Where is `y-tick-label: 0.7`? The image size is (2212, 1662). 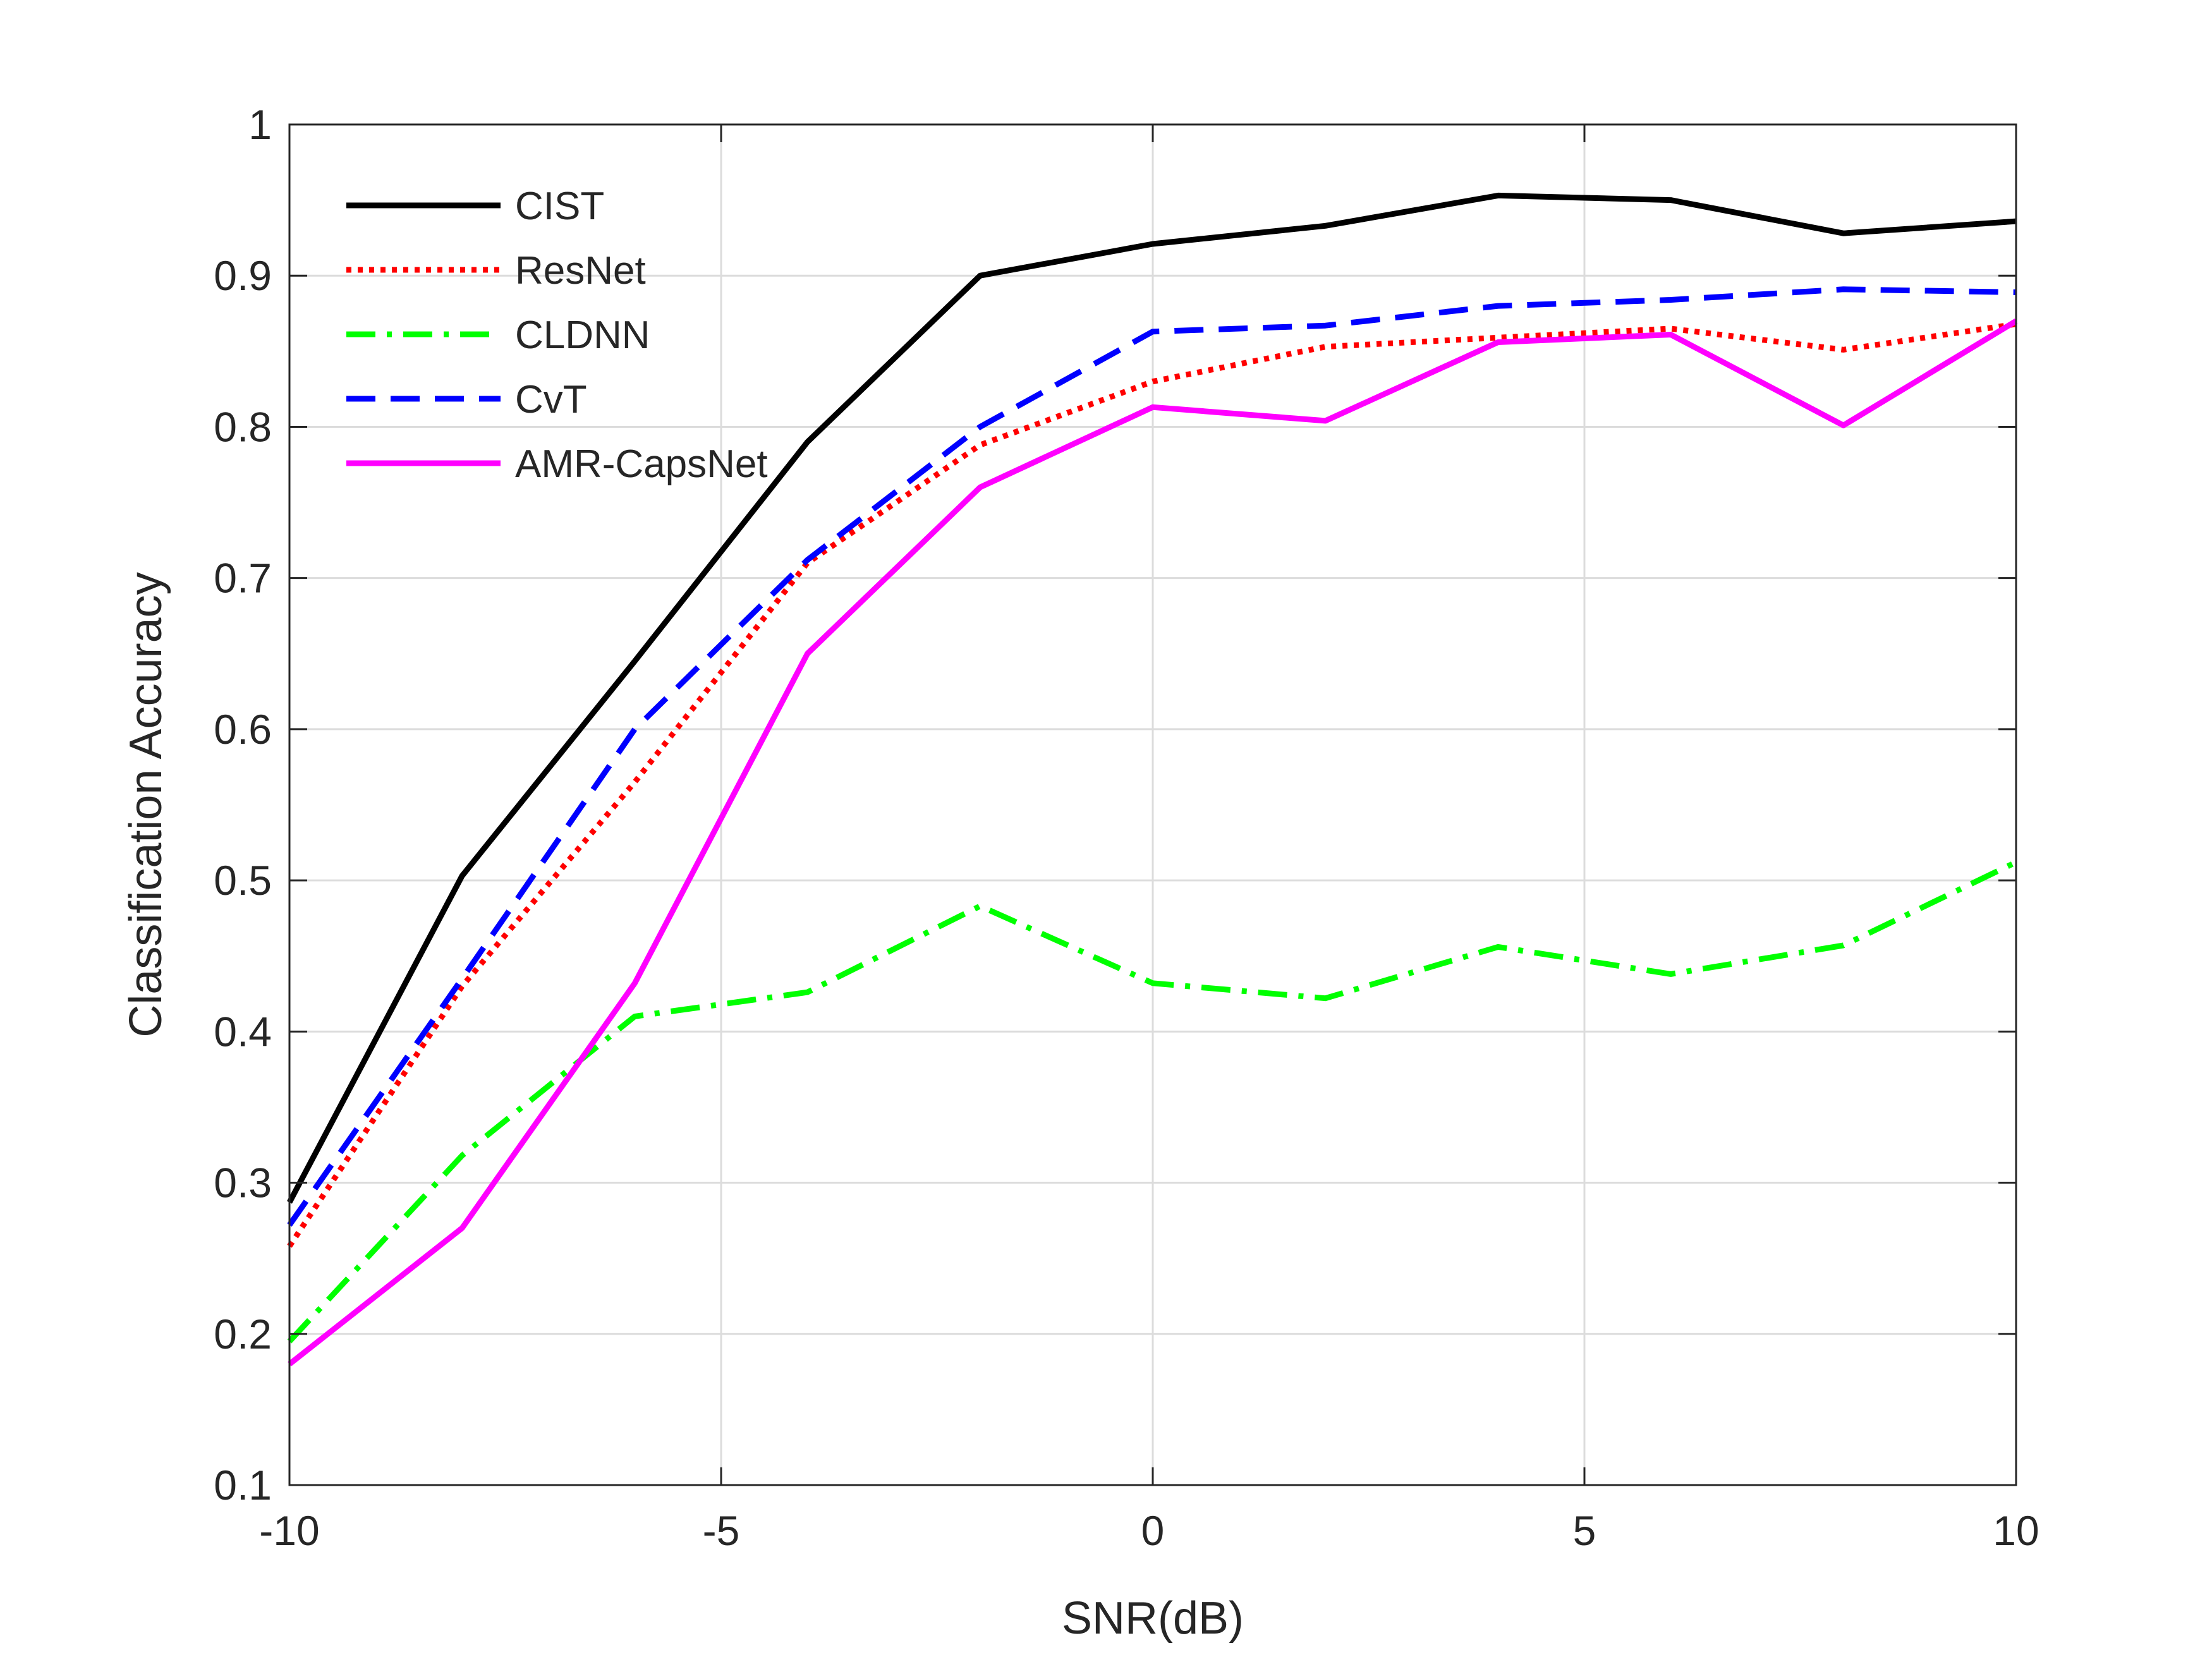 y-tick-label: 0.7 is located at coordinates (243, 578).